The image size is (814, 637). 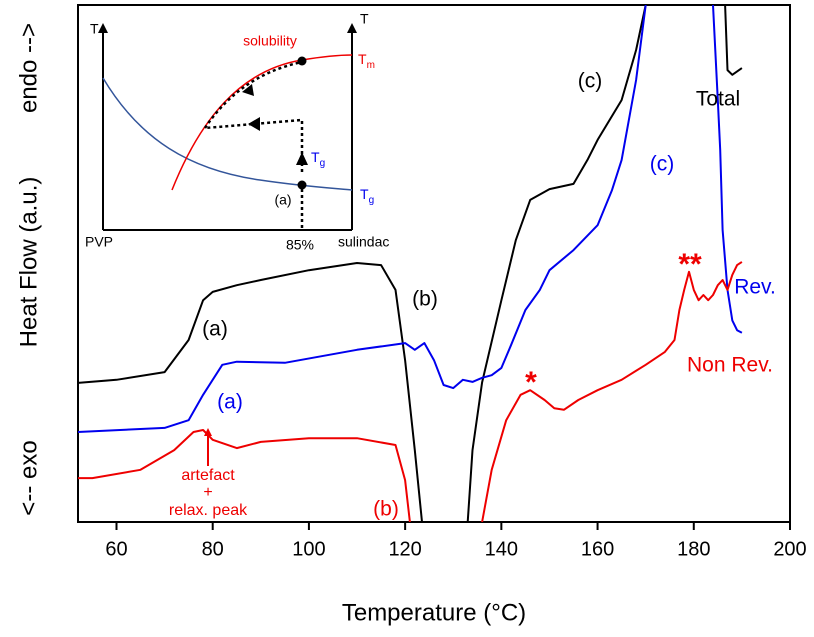 What do you see at coordinates (434, 612) in the screenshot?
I see `x-axis-label: Temperature (°C)` at bounding box center [434, 612].